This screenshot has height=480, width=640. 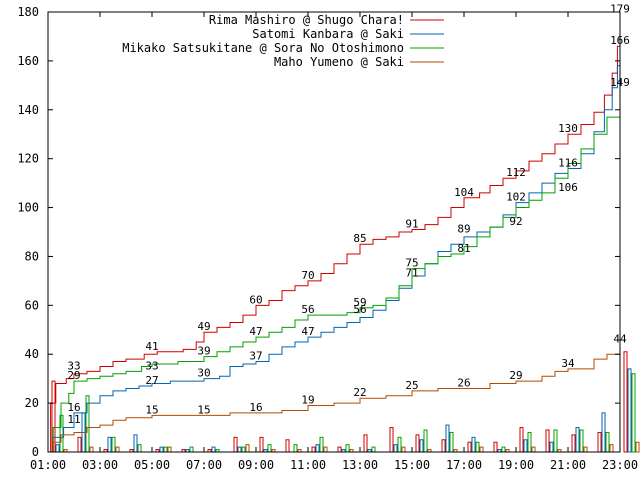 I want to click on y-tick-label: 160, so click(x=28, y=61).